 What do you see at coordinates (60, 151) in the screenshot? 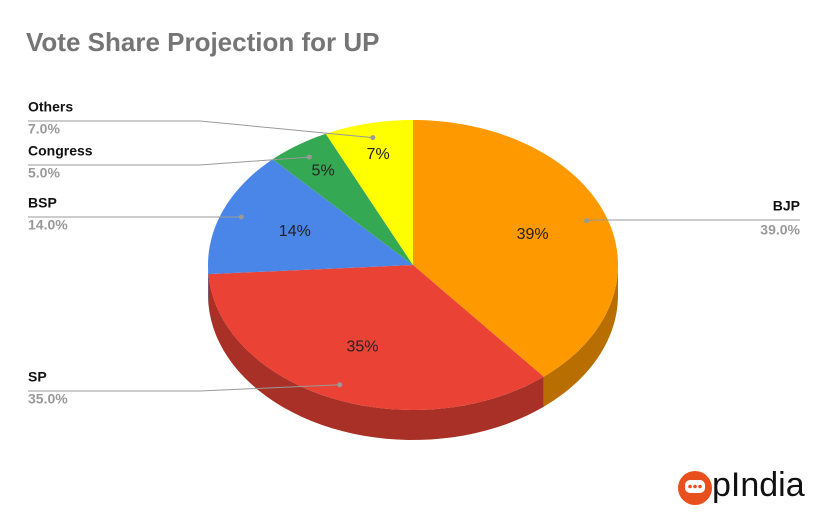
I see `callout-name: Congress` at bounding box center [60, 151].